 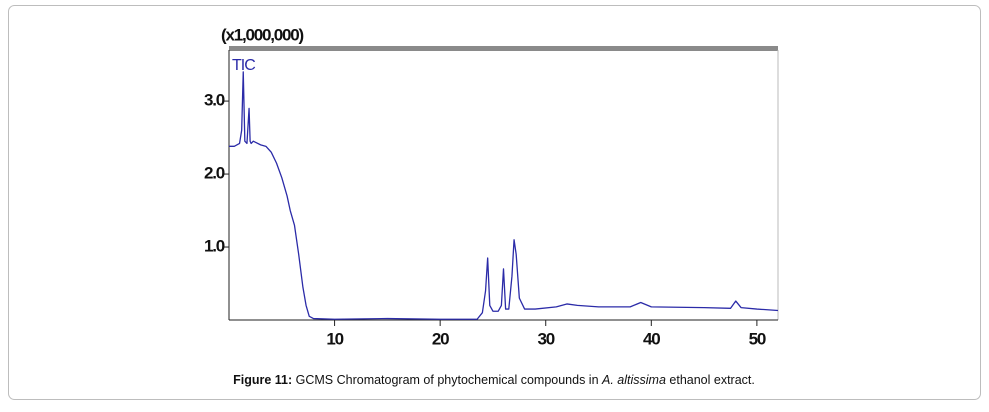 What do you see at coordinates (545, 338) in the screenshot?
I see `x-tick-label: 30` at bounding box center [545, 338].